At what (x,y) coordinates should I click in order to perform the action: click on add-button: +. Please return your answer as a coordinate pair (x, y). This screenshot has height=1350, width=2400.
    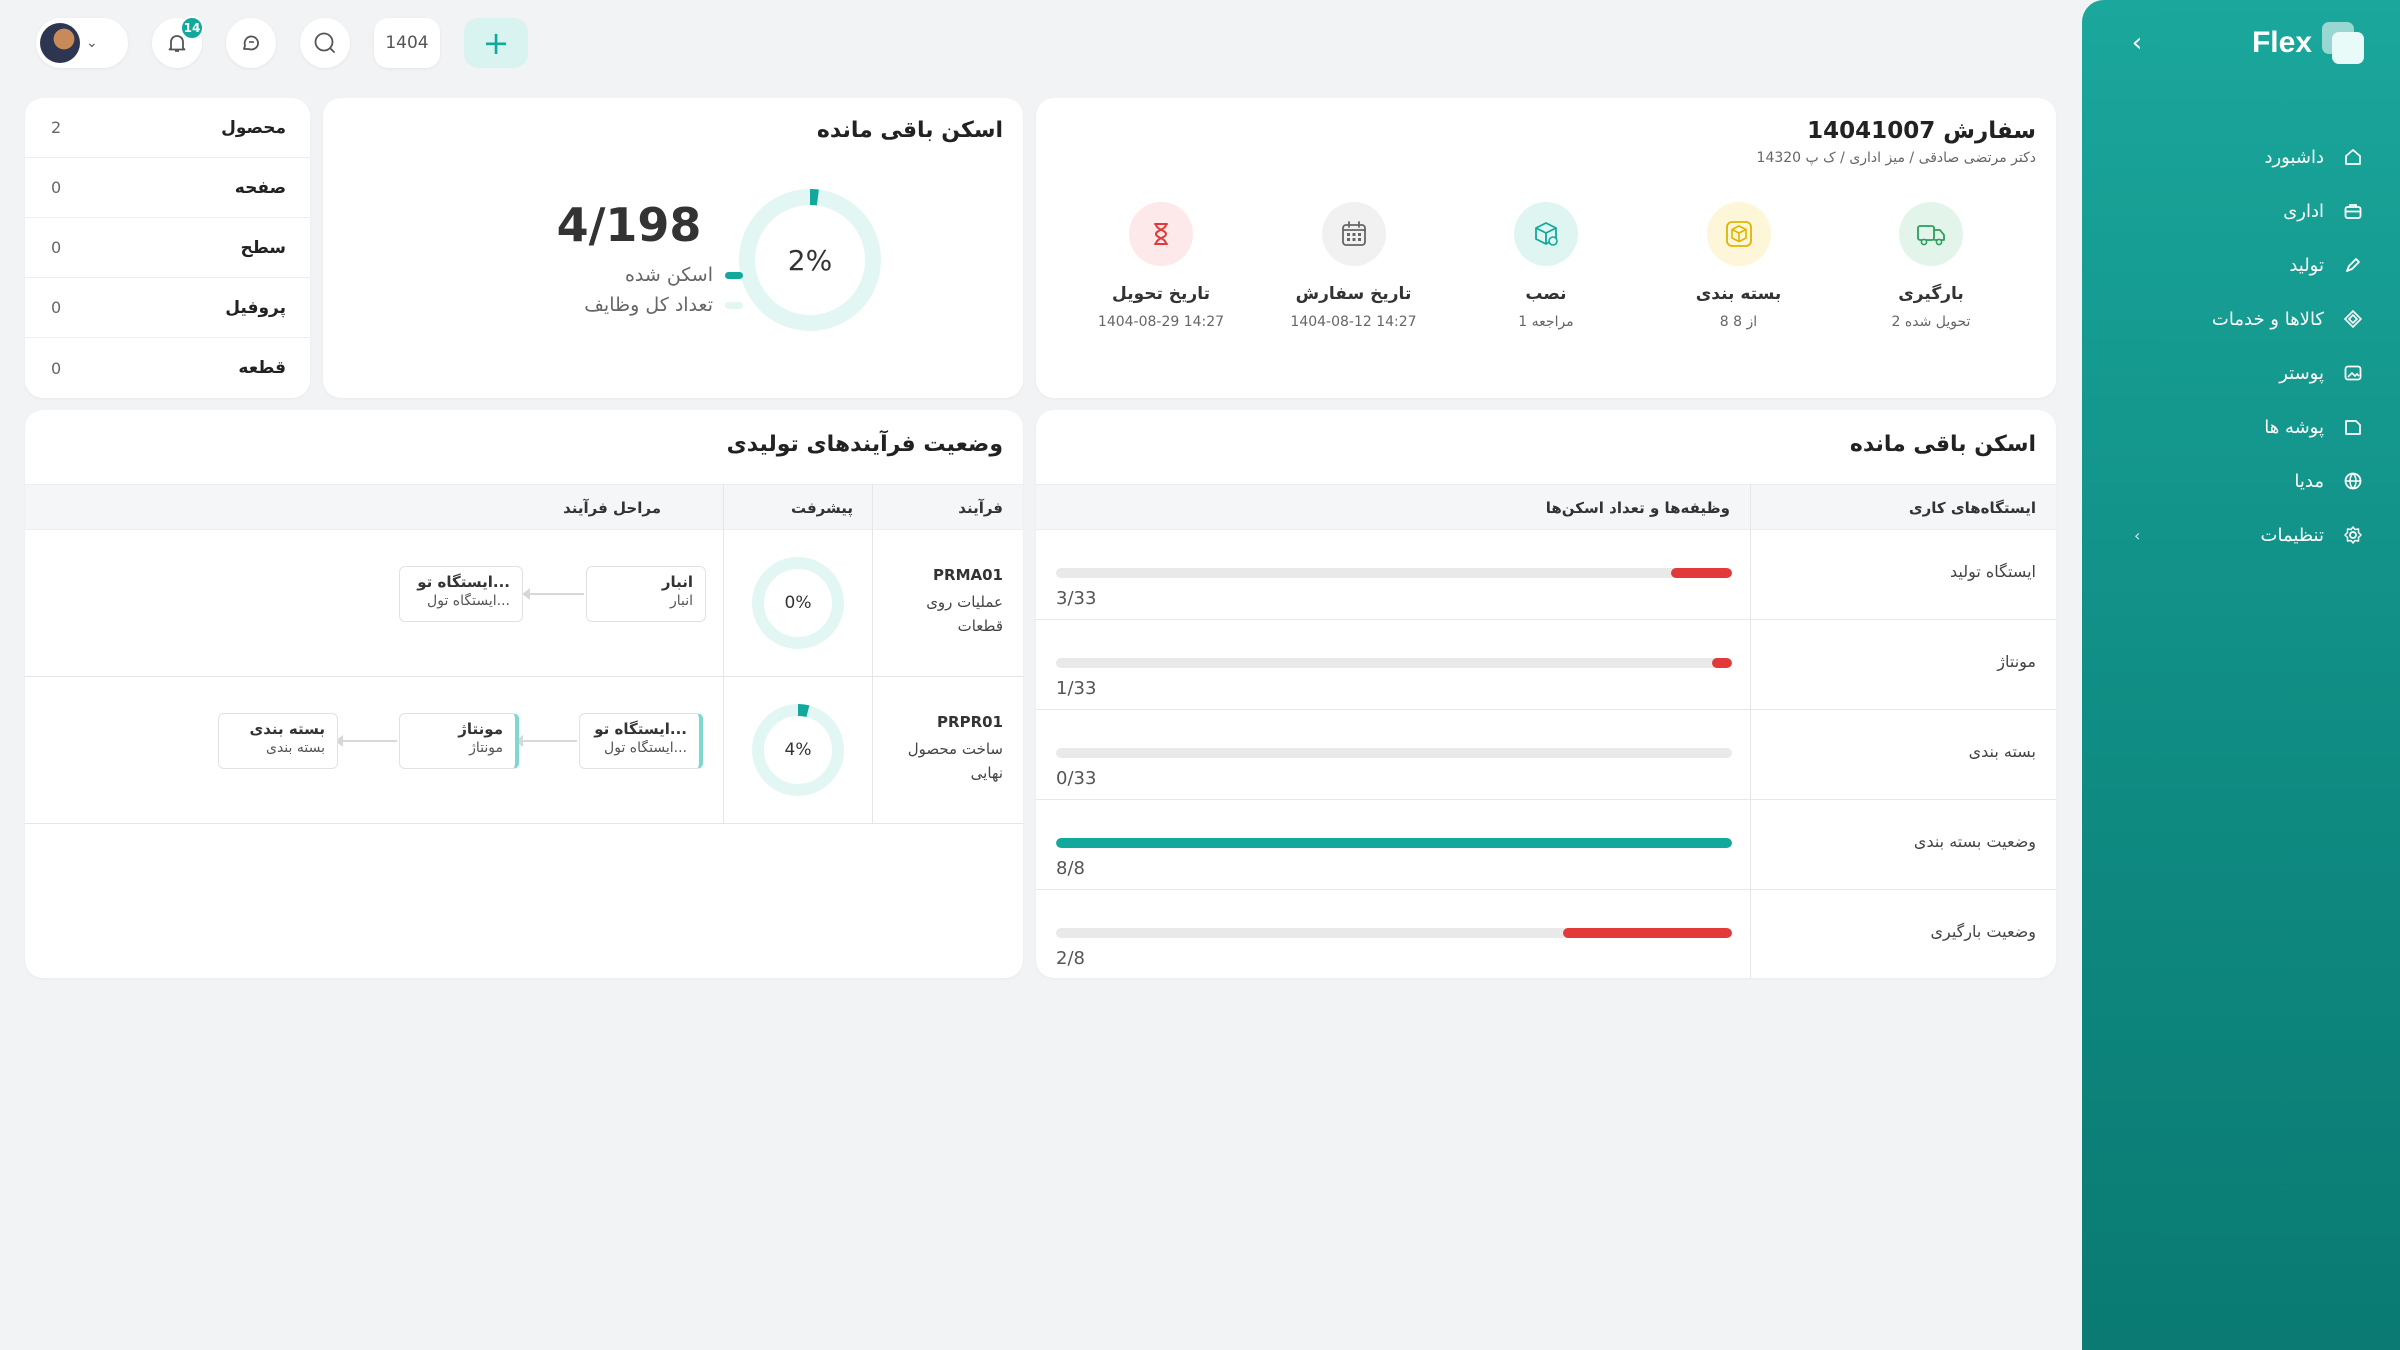
    Looking at the image, I should click on (496, 43).